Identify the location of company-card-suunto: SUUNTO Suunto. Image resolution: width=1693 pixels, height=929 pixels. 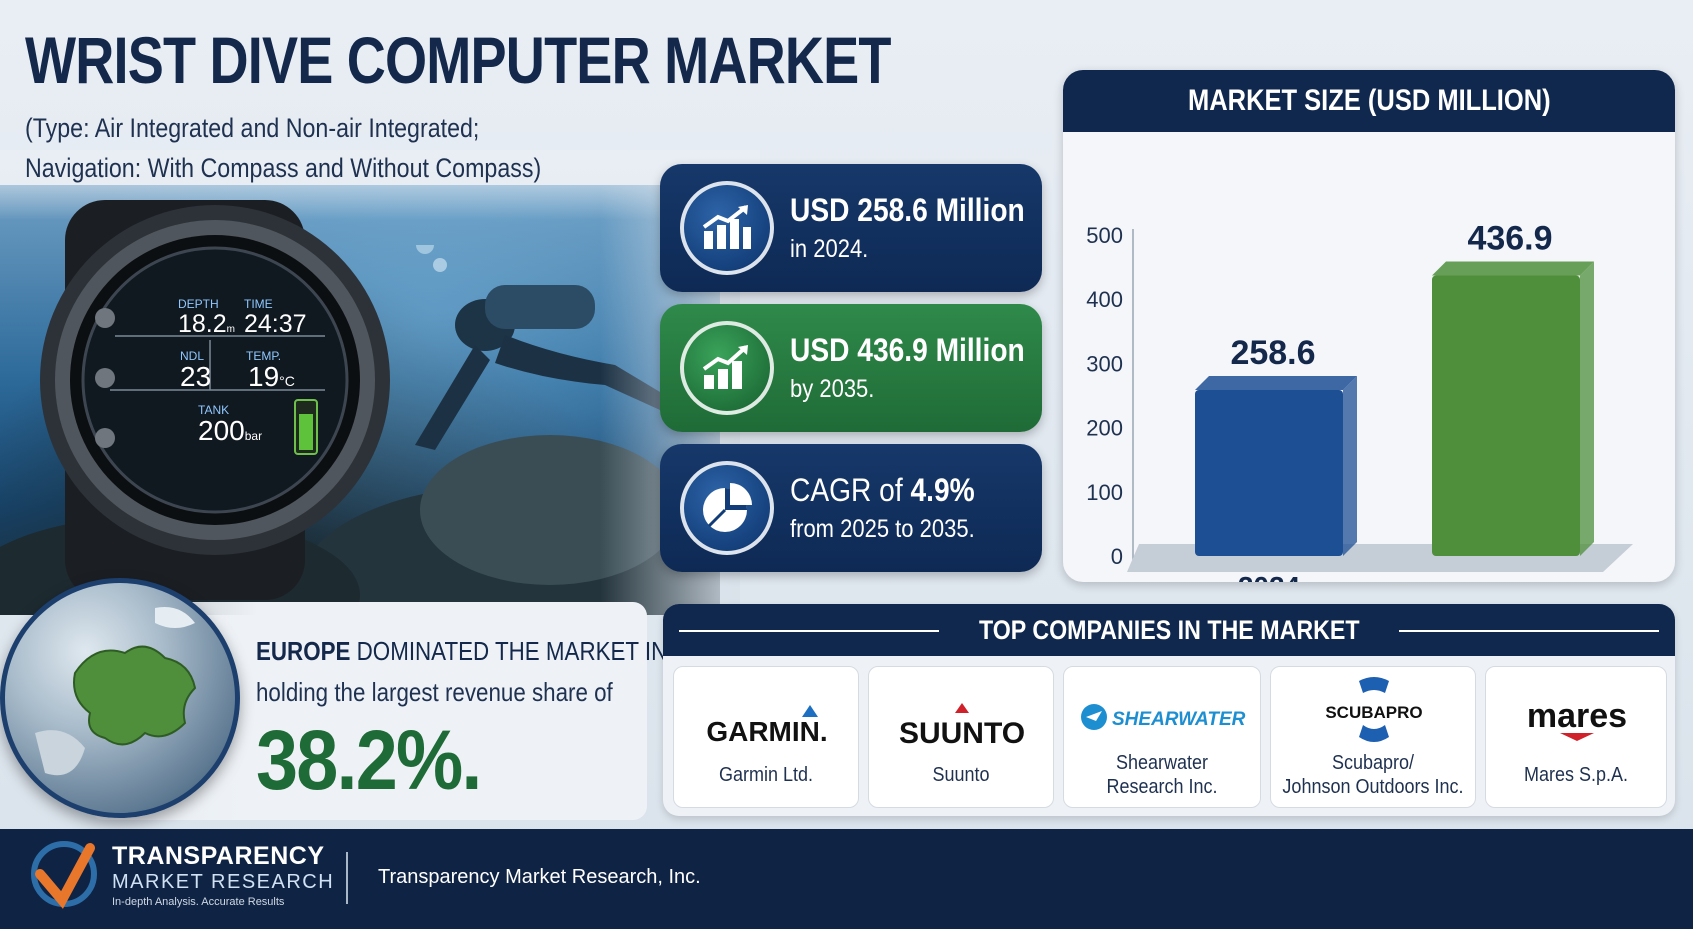
(961, 737).